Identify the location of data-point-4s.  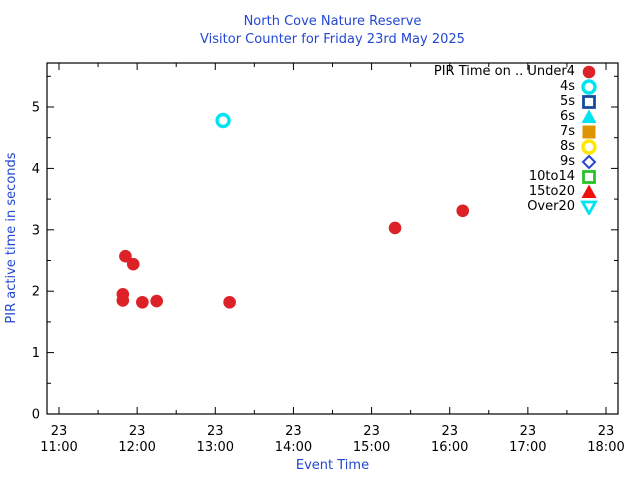
(223, 120).